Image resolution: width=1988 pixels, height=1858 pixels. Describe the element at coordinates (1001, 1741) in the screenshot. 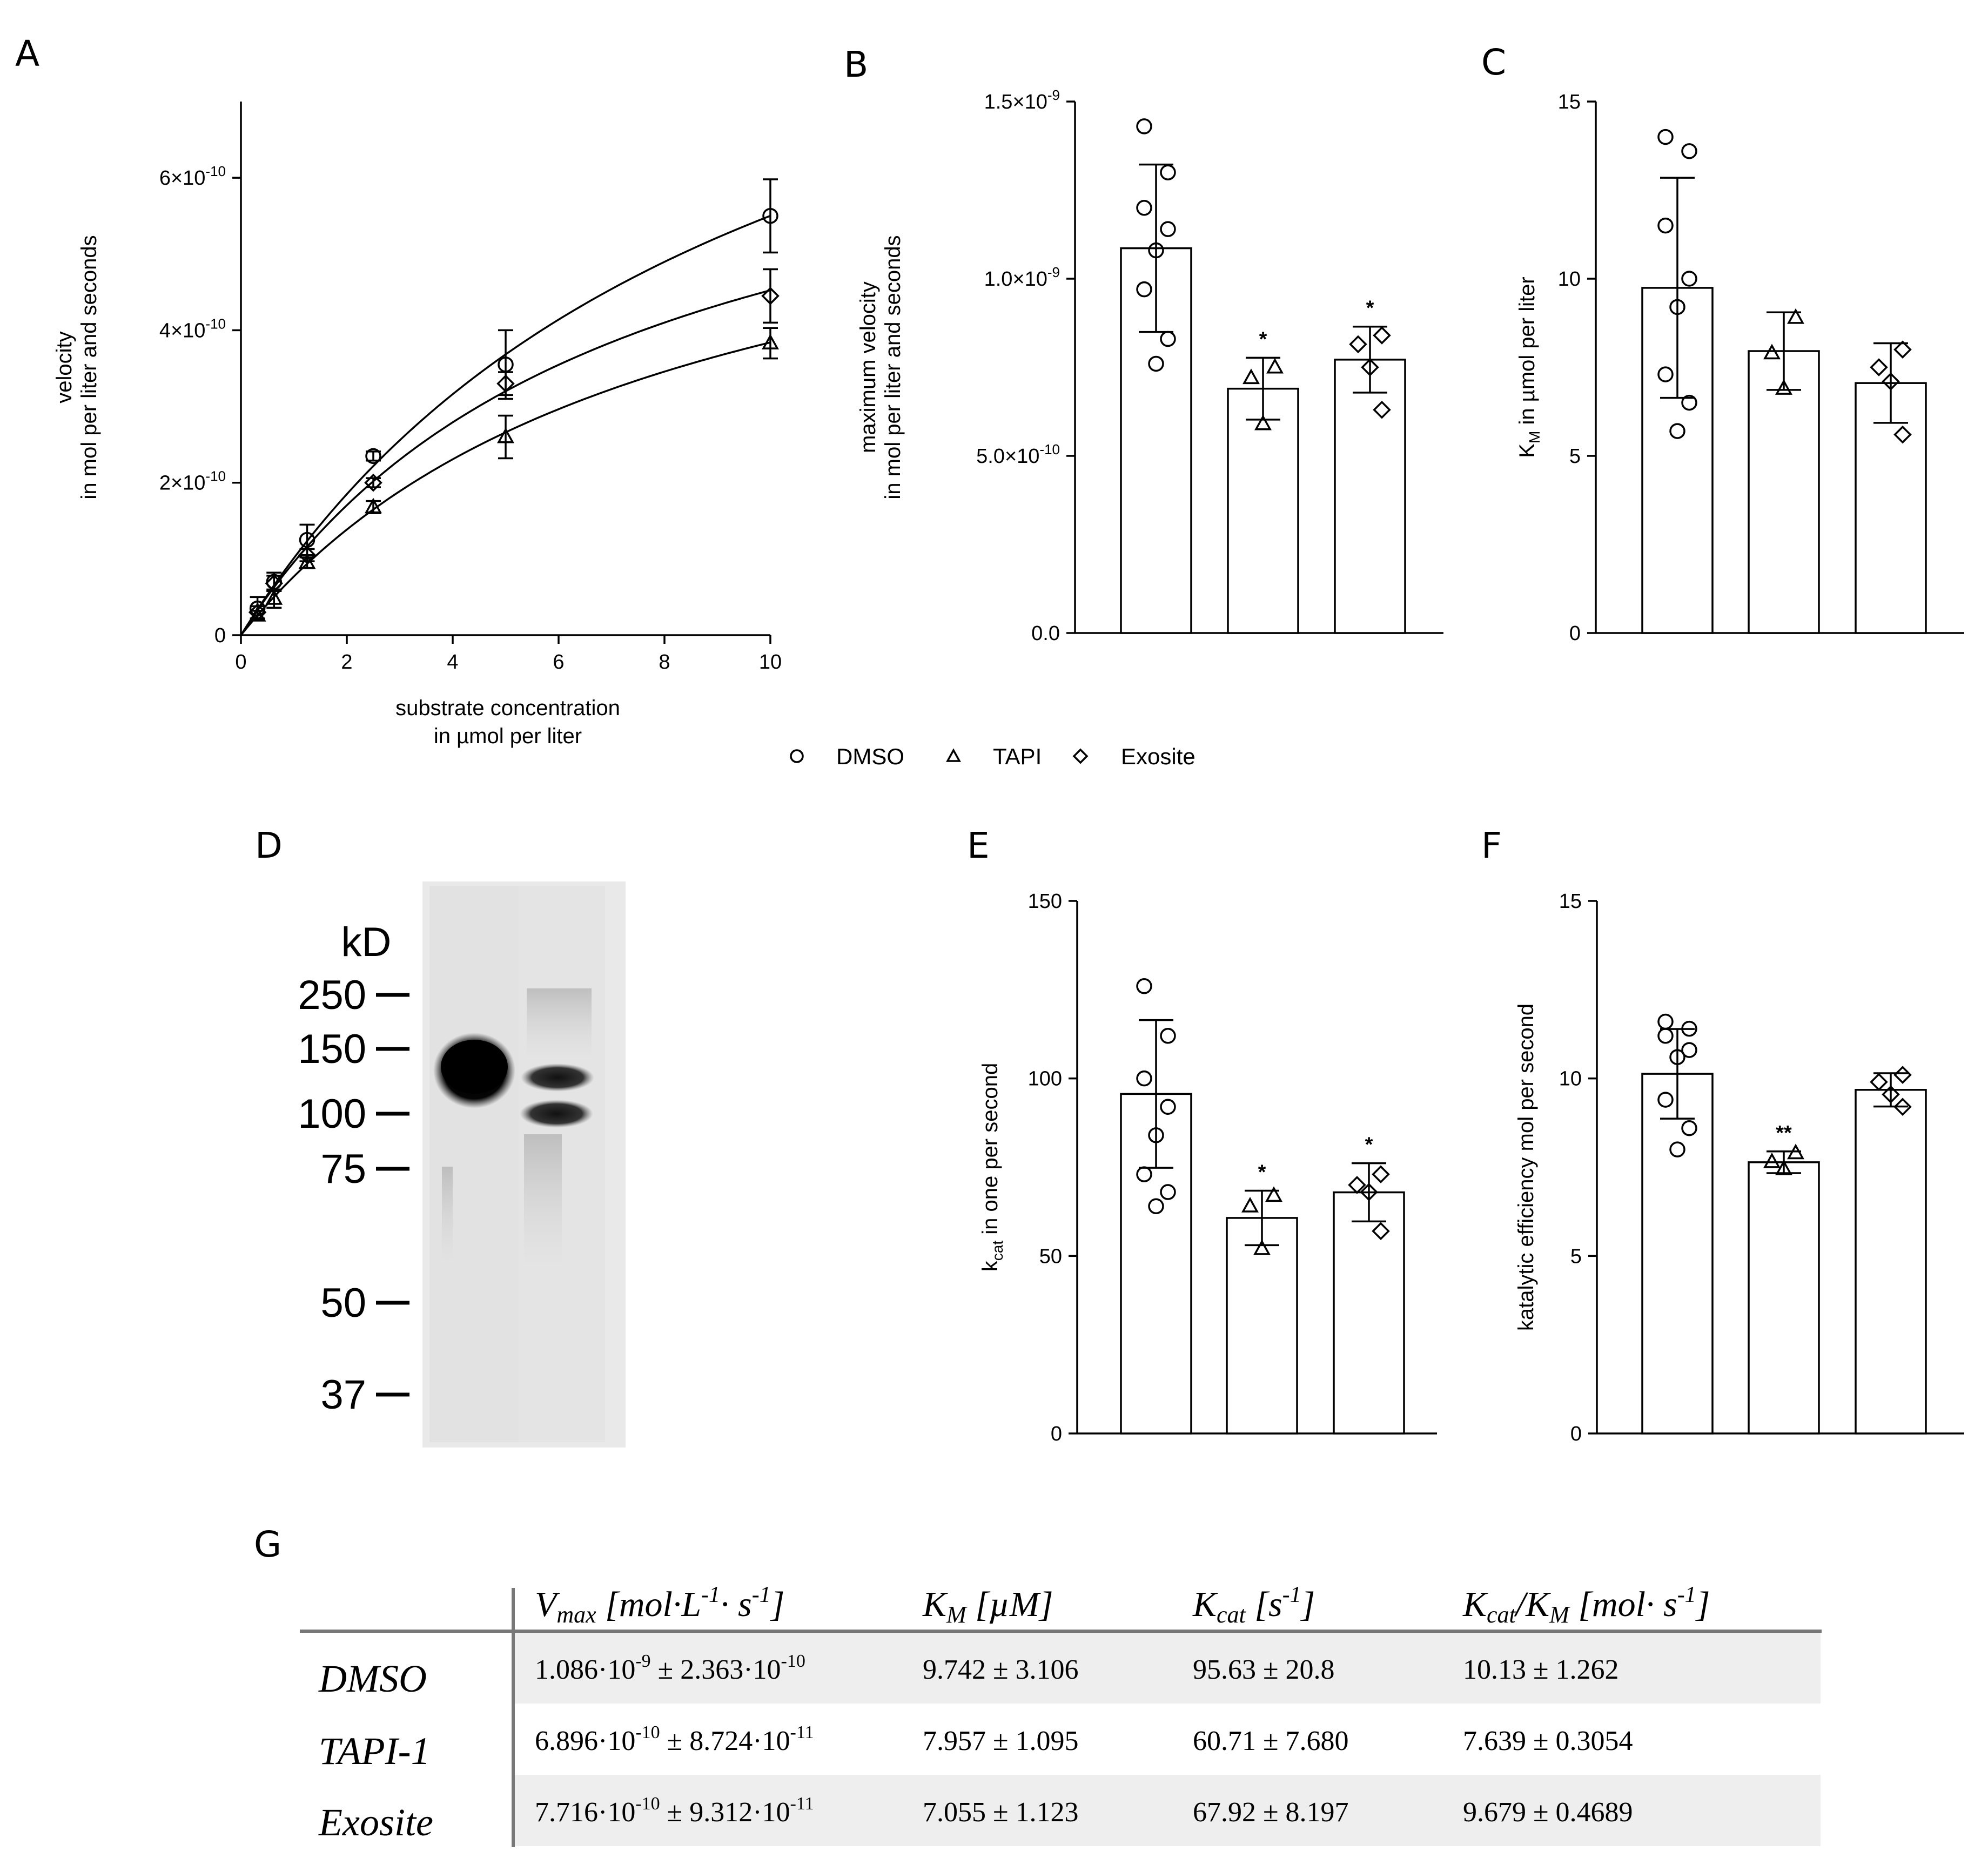

I see `table-cell-km: 7.957 ± 1.095` at that location.